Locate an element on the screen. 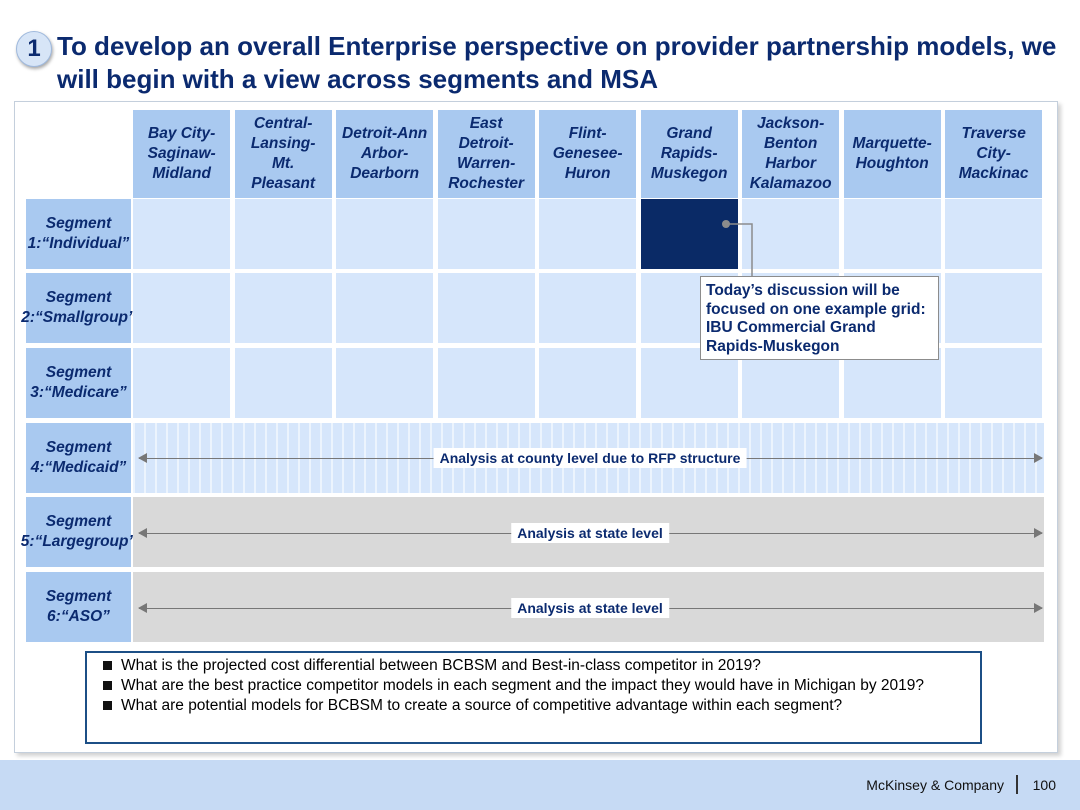  label-line: Huron is located at coordinates (587, 173).